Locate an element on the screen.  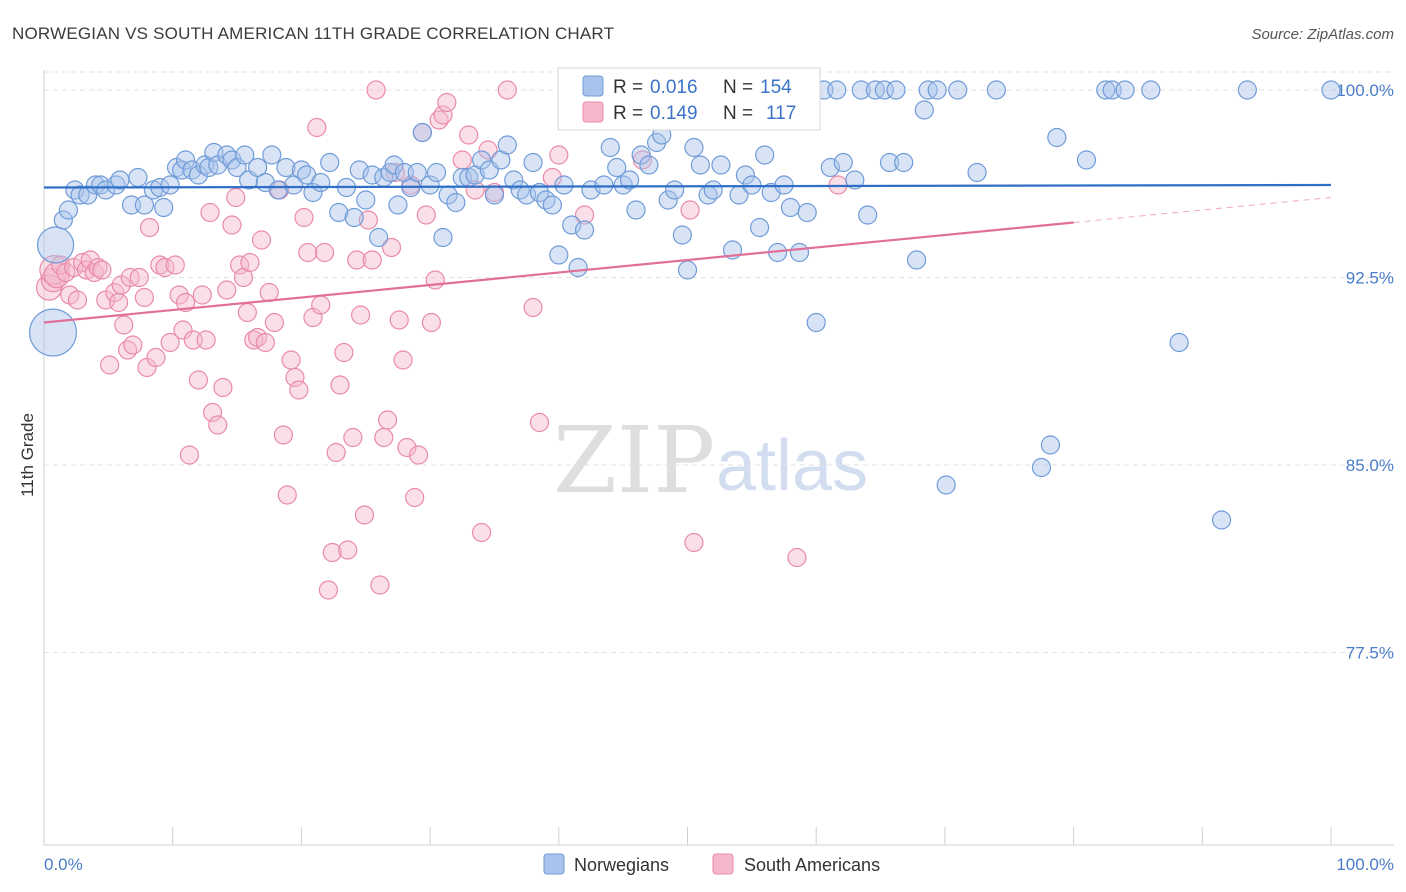
y-tick-label-2: 85.0% is located at coordinates (1370, 465).